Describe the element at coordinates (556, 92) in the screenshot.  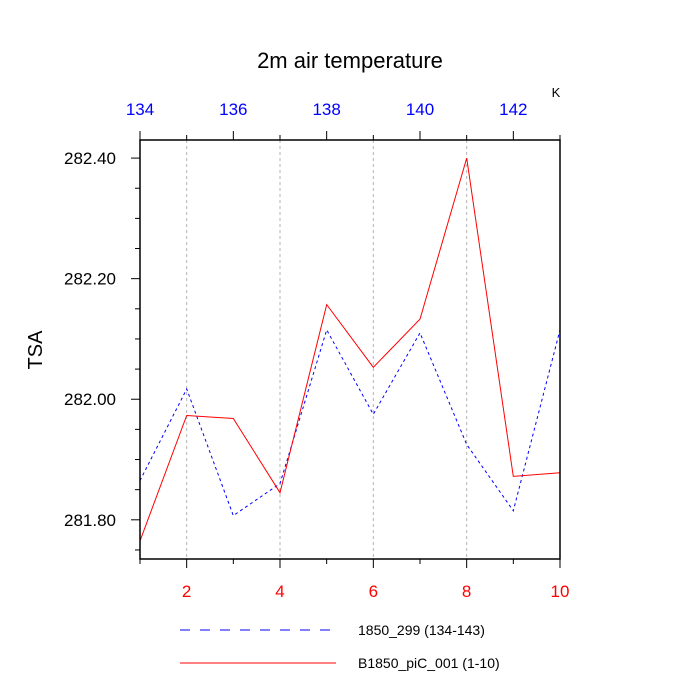
I see `units-label: K` at that location.